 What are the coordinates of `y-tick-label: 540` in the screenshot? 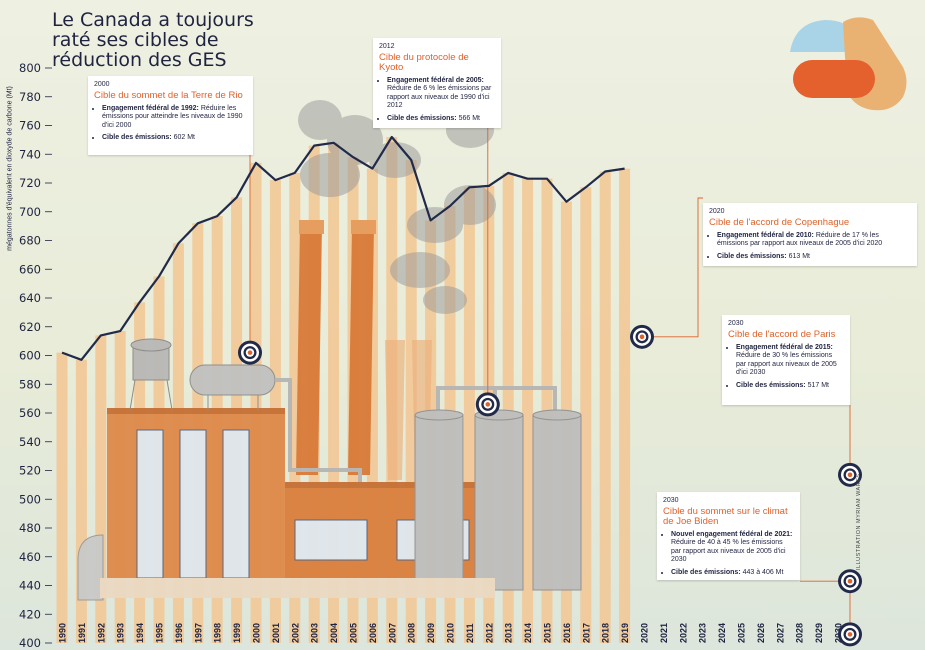 It's located at (30, 442).